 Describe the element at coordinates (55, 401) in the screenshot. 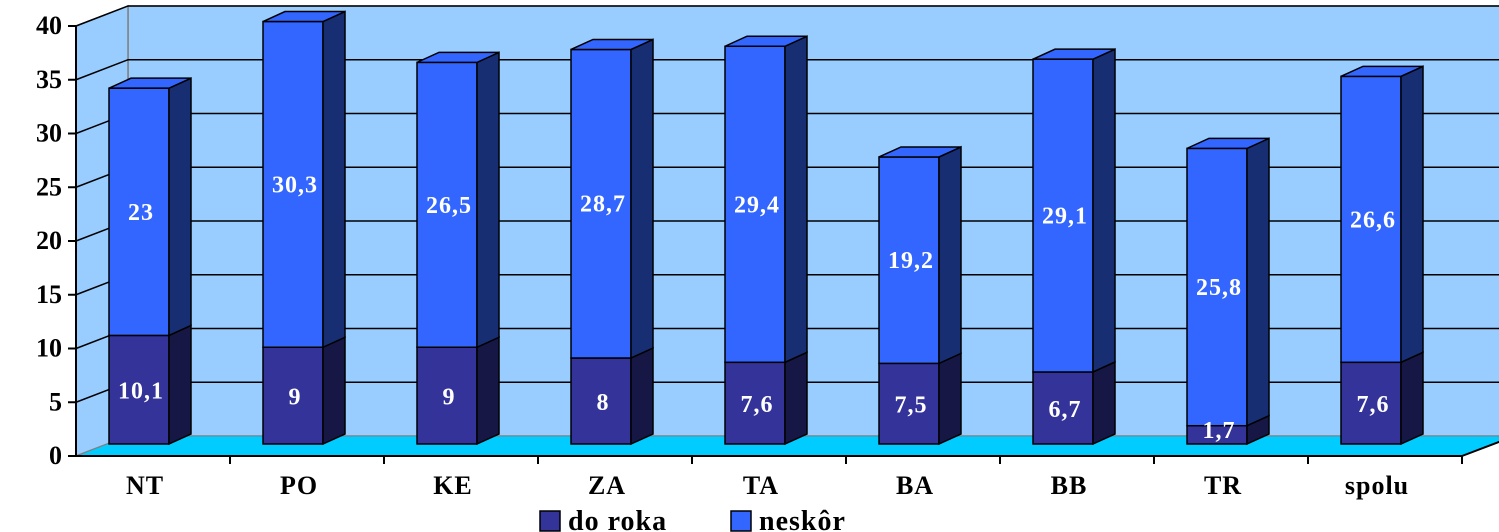

I see `y-tick-label: 5` at that location.